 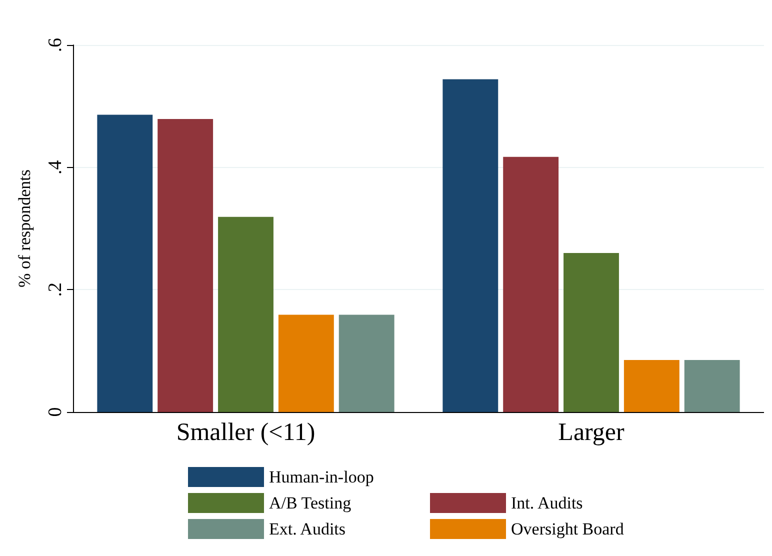 I want to click on y-tick-label: 0, so click(x=55, y=412).